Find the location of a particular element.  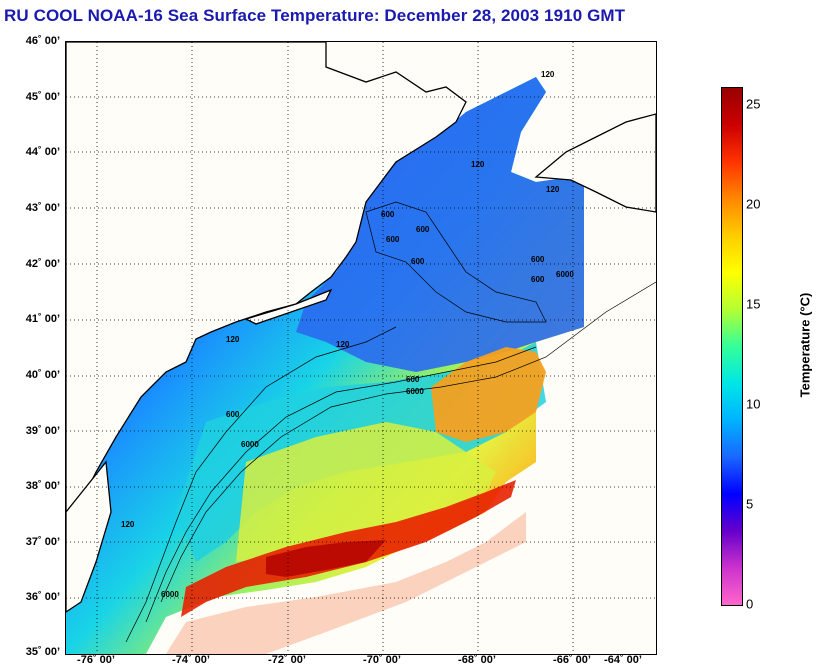

gulf-stream-dark is located at coordinates (326, 558).